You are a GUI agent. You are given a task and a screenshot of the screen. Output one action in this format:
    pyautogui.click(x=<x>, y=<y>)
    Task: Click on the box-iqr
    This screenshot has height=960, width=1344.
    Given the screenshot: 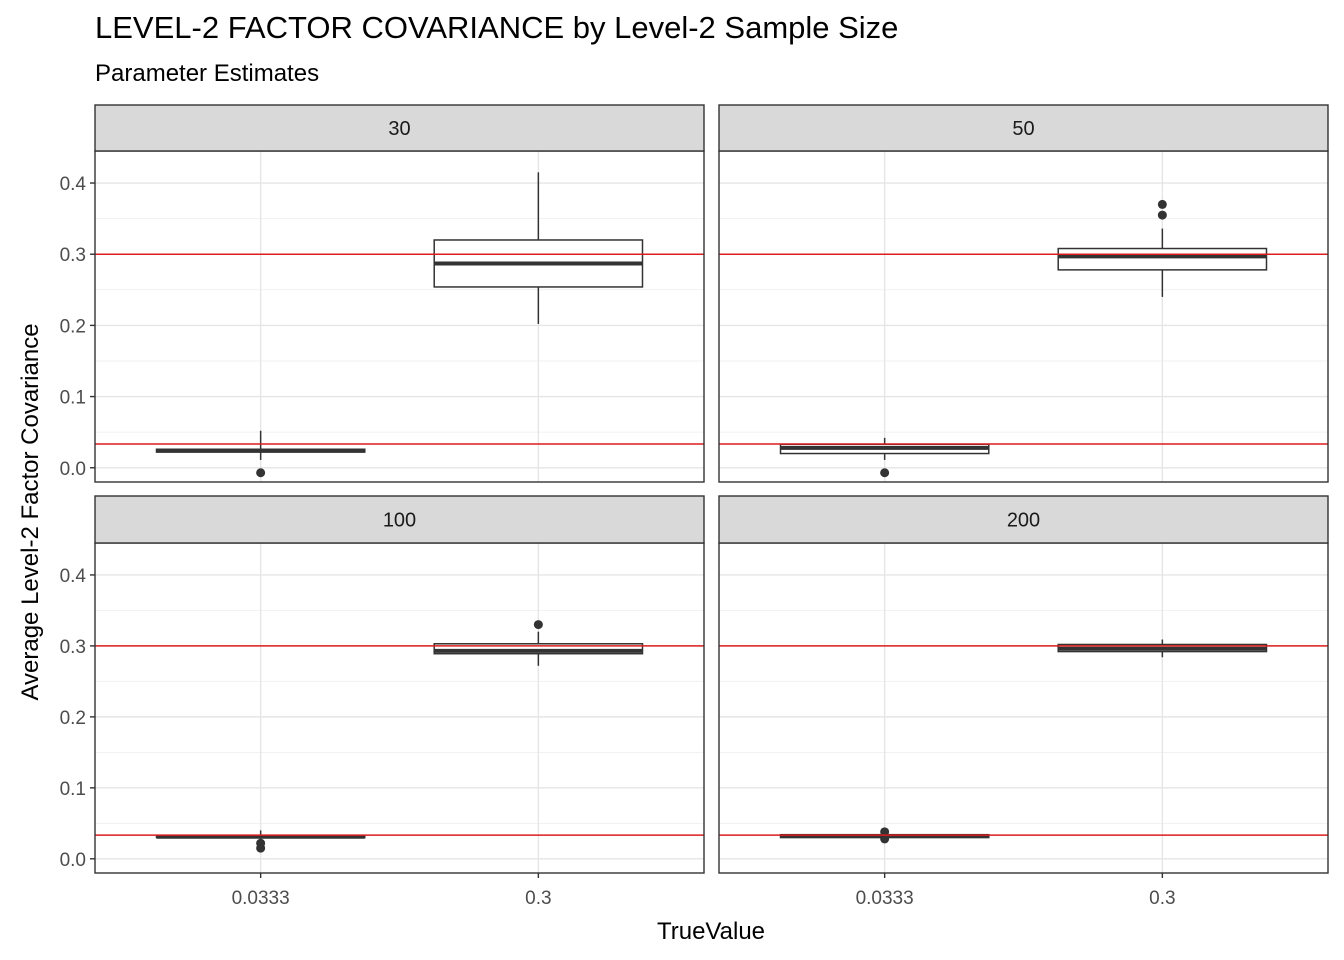 What is the action you would take?
    pyautogui.click(x=1162, y=259)
    